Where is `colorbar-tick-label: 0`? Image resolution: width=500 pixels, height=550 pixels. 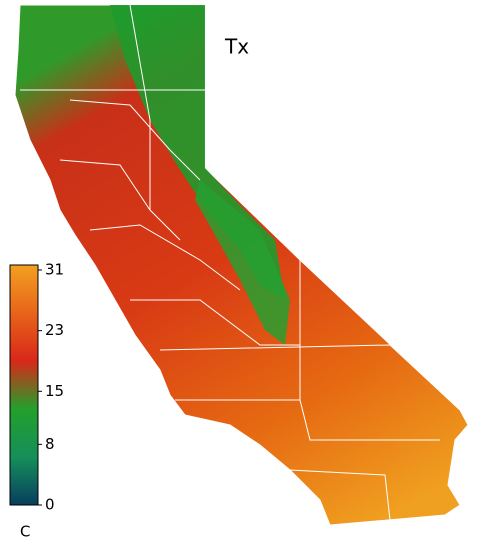
colorbar-tick-label: 0 is located at coordinates (50, 505).